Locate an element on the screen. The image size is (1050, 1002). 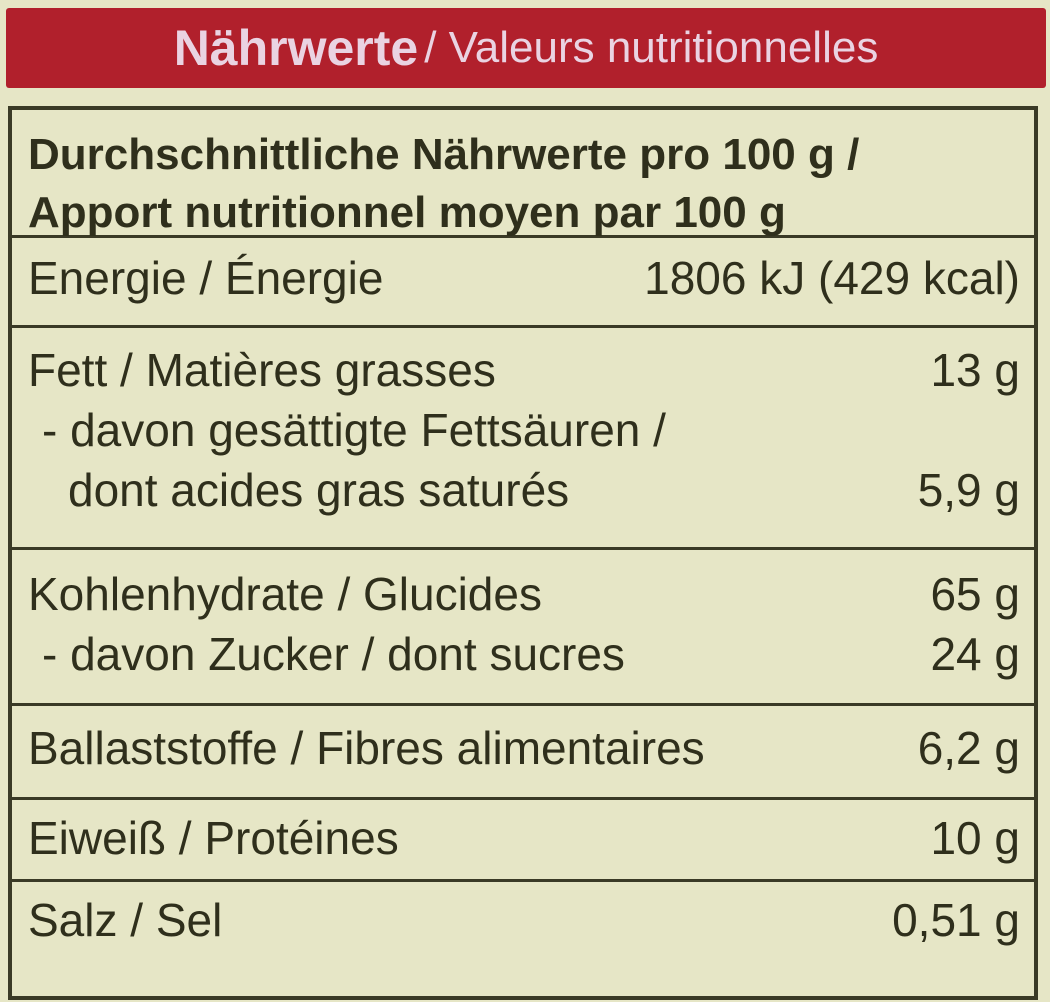
row-value: 10 g is located at coordinates (975, 838).